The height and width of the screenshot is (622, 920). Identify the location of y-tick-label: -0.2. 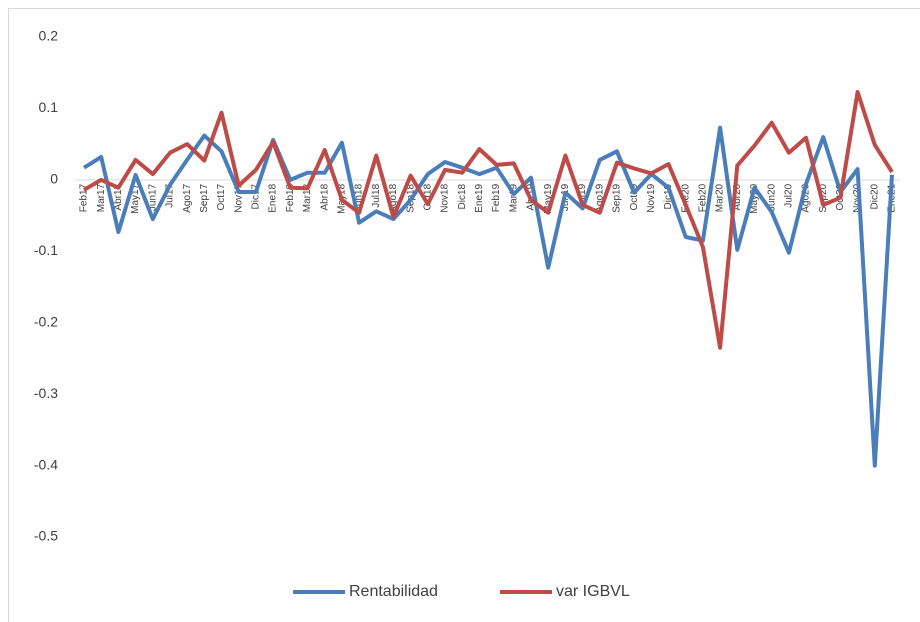
(46, 321).